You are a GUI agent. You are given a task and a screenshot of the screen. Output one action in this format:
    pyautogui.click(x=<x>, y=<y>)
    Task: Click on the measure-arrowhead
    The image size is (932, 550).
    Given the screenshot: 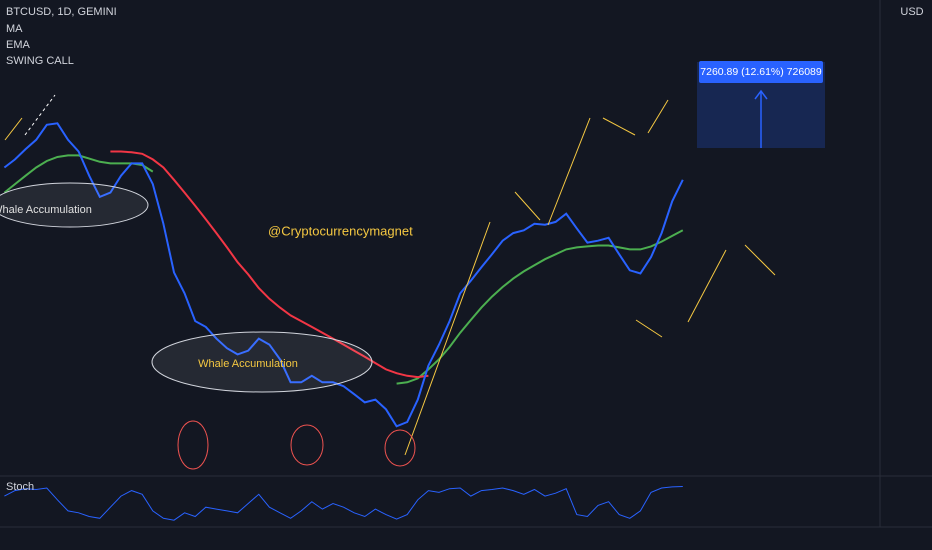 What is the action you would take?
    pyautogui.click(x=761, y=94)
    